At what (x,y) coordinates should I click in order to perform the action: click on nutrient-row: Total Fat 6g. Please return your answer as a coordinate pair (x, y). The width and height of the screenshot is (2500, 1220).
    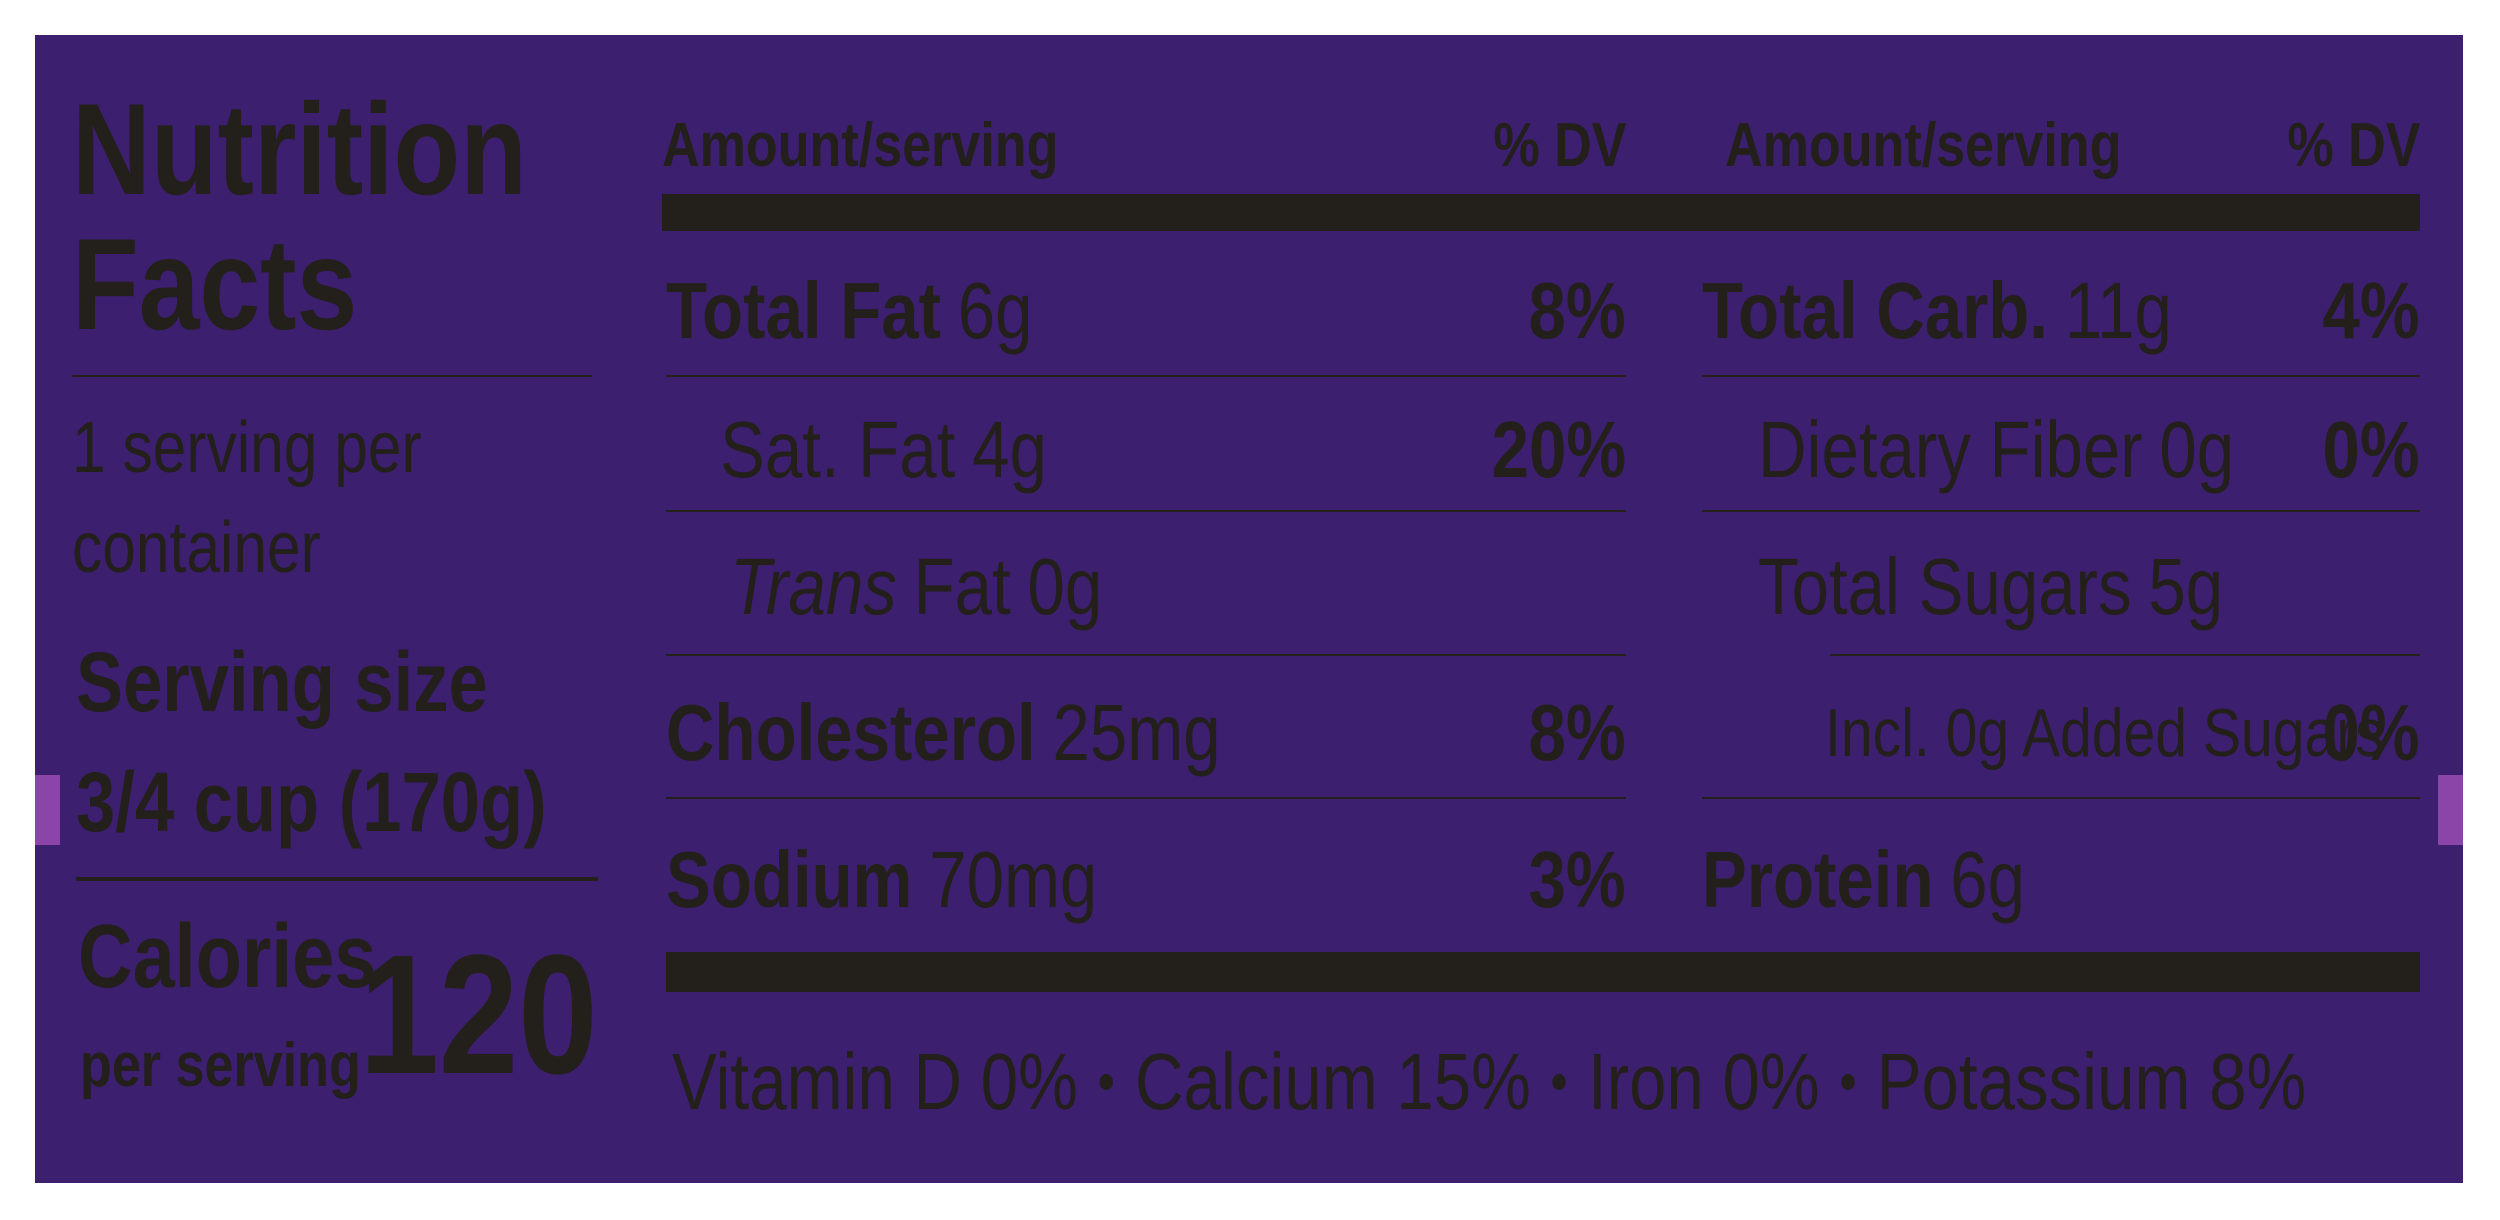
    Looking at the image, I should click on (849, 311).